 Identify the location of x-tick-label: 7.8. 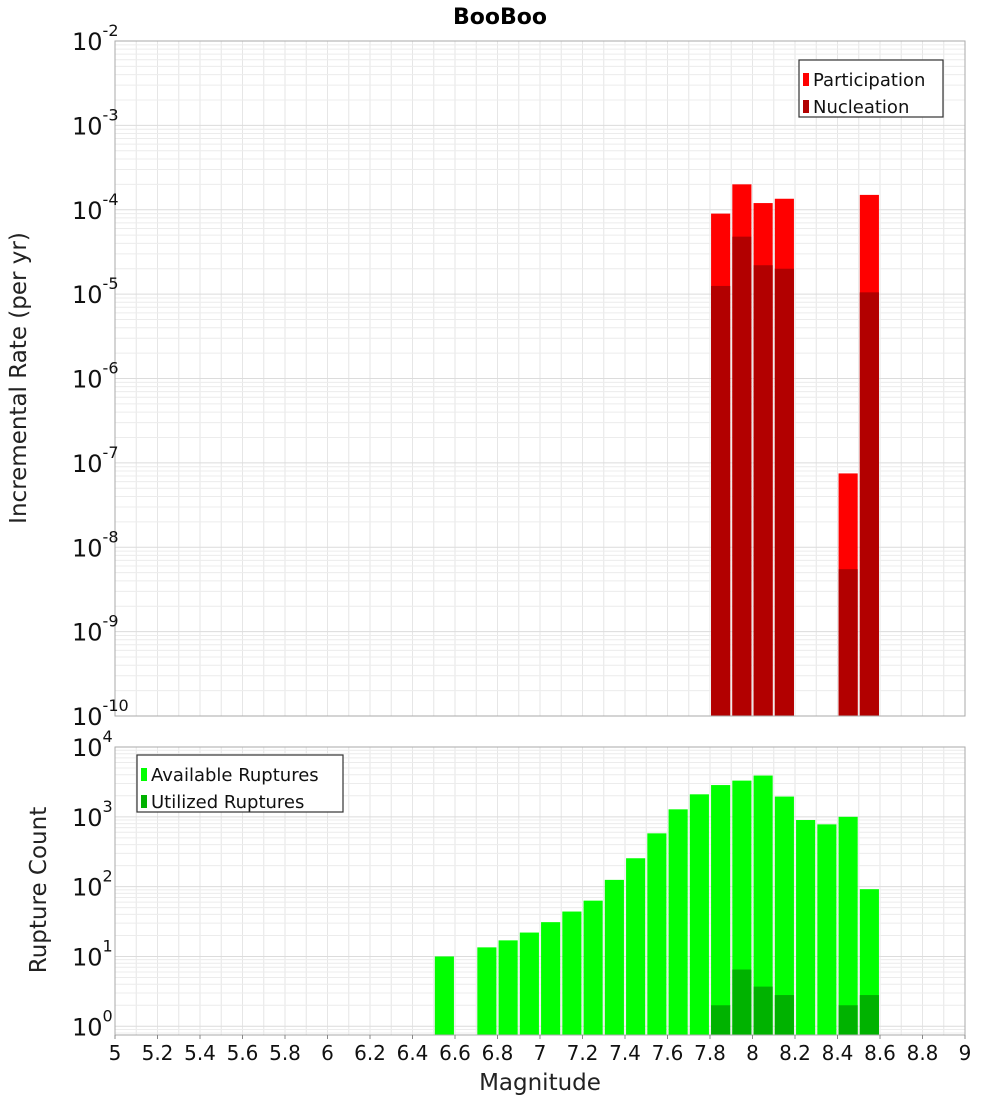
(710, 1053).